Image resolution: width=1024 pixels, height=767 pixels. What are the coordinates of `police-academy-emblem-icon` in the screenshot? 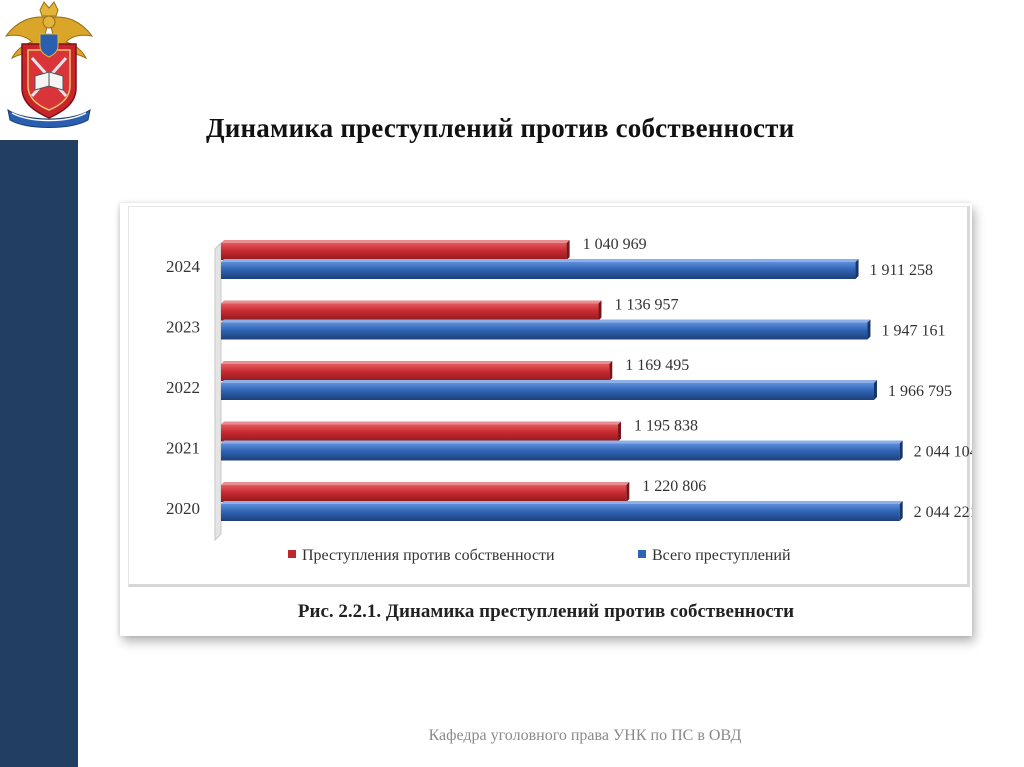 It's located at (49, 64).